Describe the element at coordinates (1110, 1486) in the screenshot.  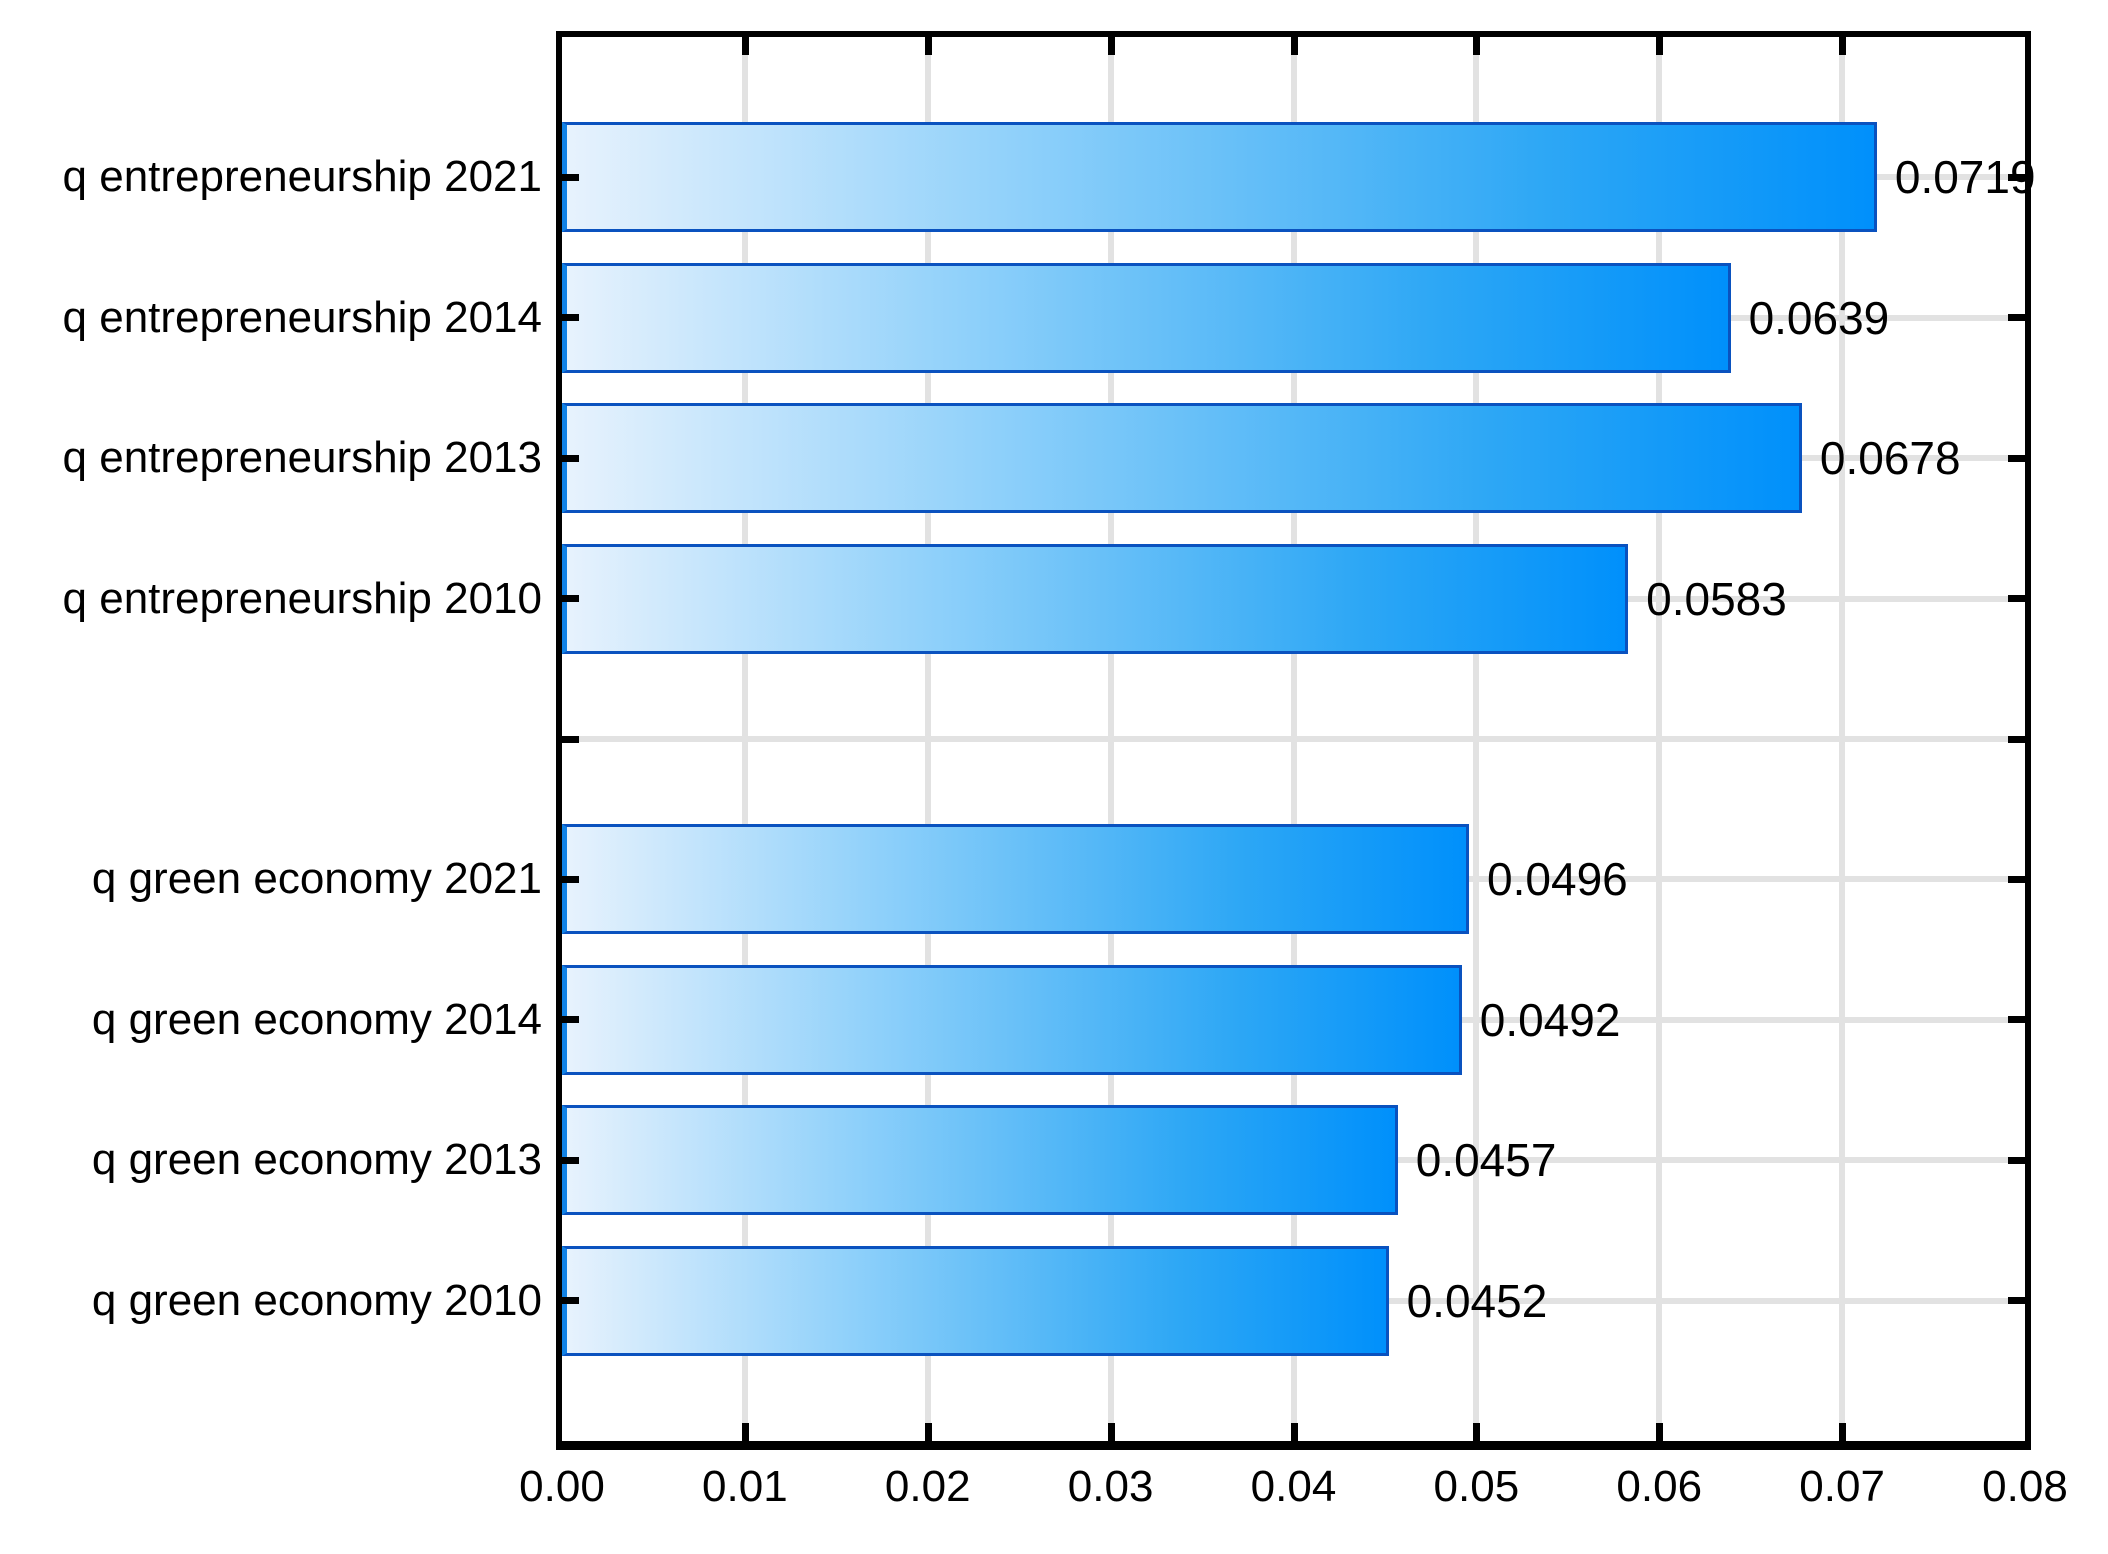
I see `x-tick-label: 0.03` at that location.